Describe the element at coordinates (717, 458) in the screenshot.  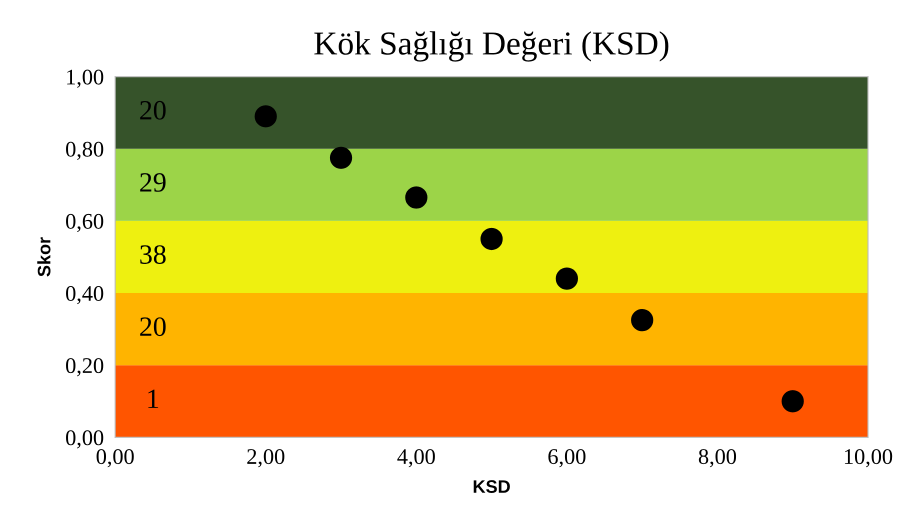
I see `x-tick-label: 8,00` at that location.